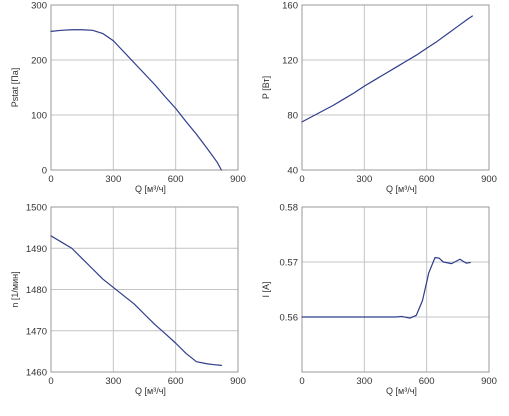 The width and height of the screenshot is (509, 416). What do you see at coordinates (289, 208) in the screenshot?
I see `y-tick-label: 0.58` at bounding box center [289, 208].